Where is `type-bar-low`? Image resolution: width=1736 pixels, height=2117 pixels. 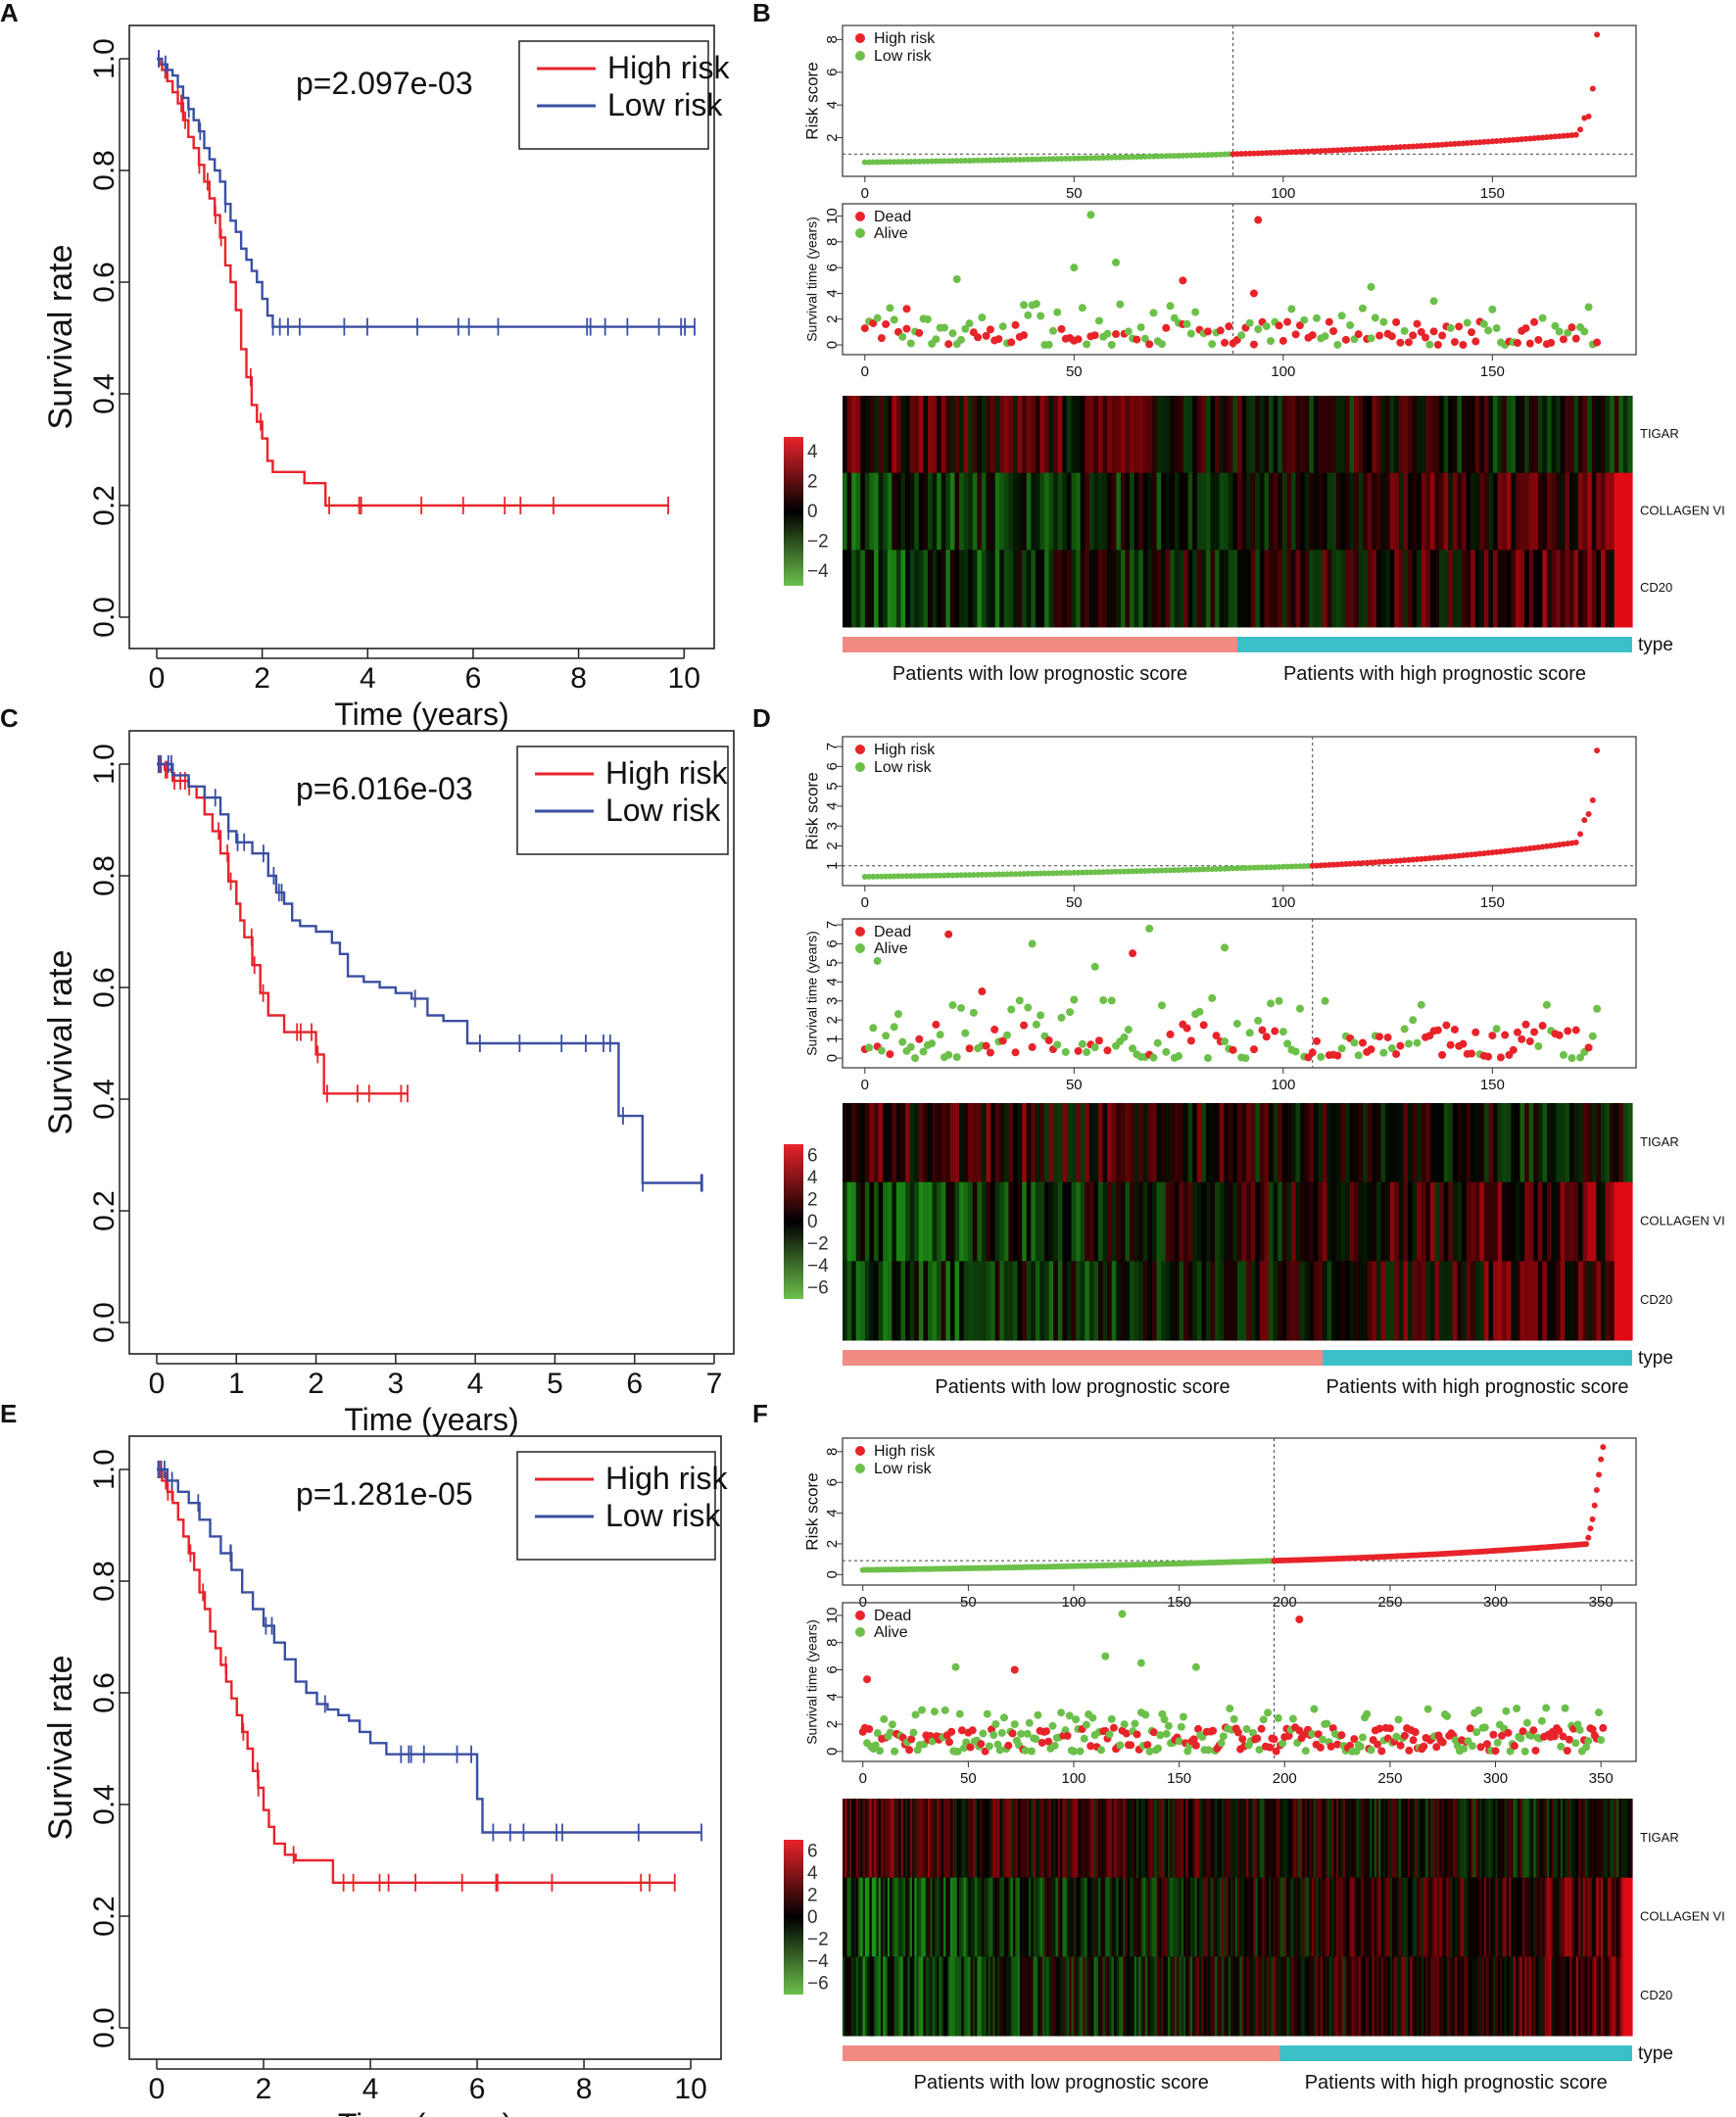
type-bar-low is located at coordinates (1083, 1358).